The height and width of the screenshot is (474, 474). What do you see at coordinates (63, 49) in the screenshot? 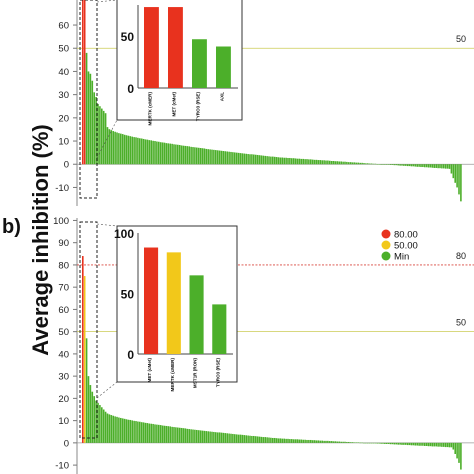
I see `y-tick-label: 50` at bounding box center [63, 49].